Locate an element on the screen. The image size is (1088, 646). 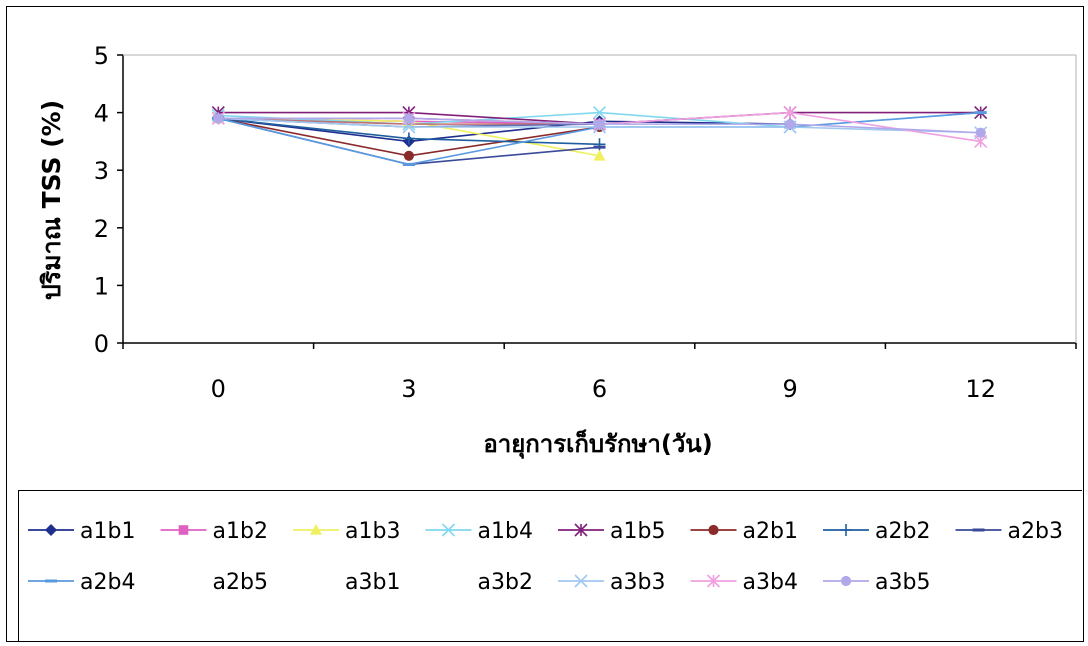
series-layer is located at coordinates (599, 136).